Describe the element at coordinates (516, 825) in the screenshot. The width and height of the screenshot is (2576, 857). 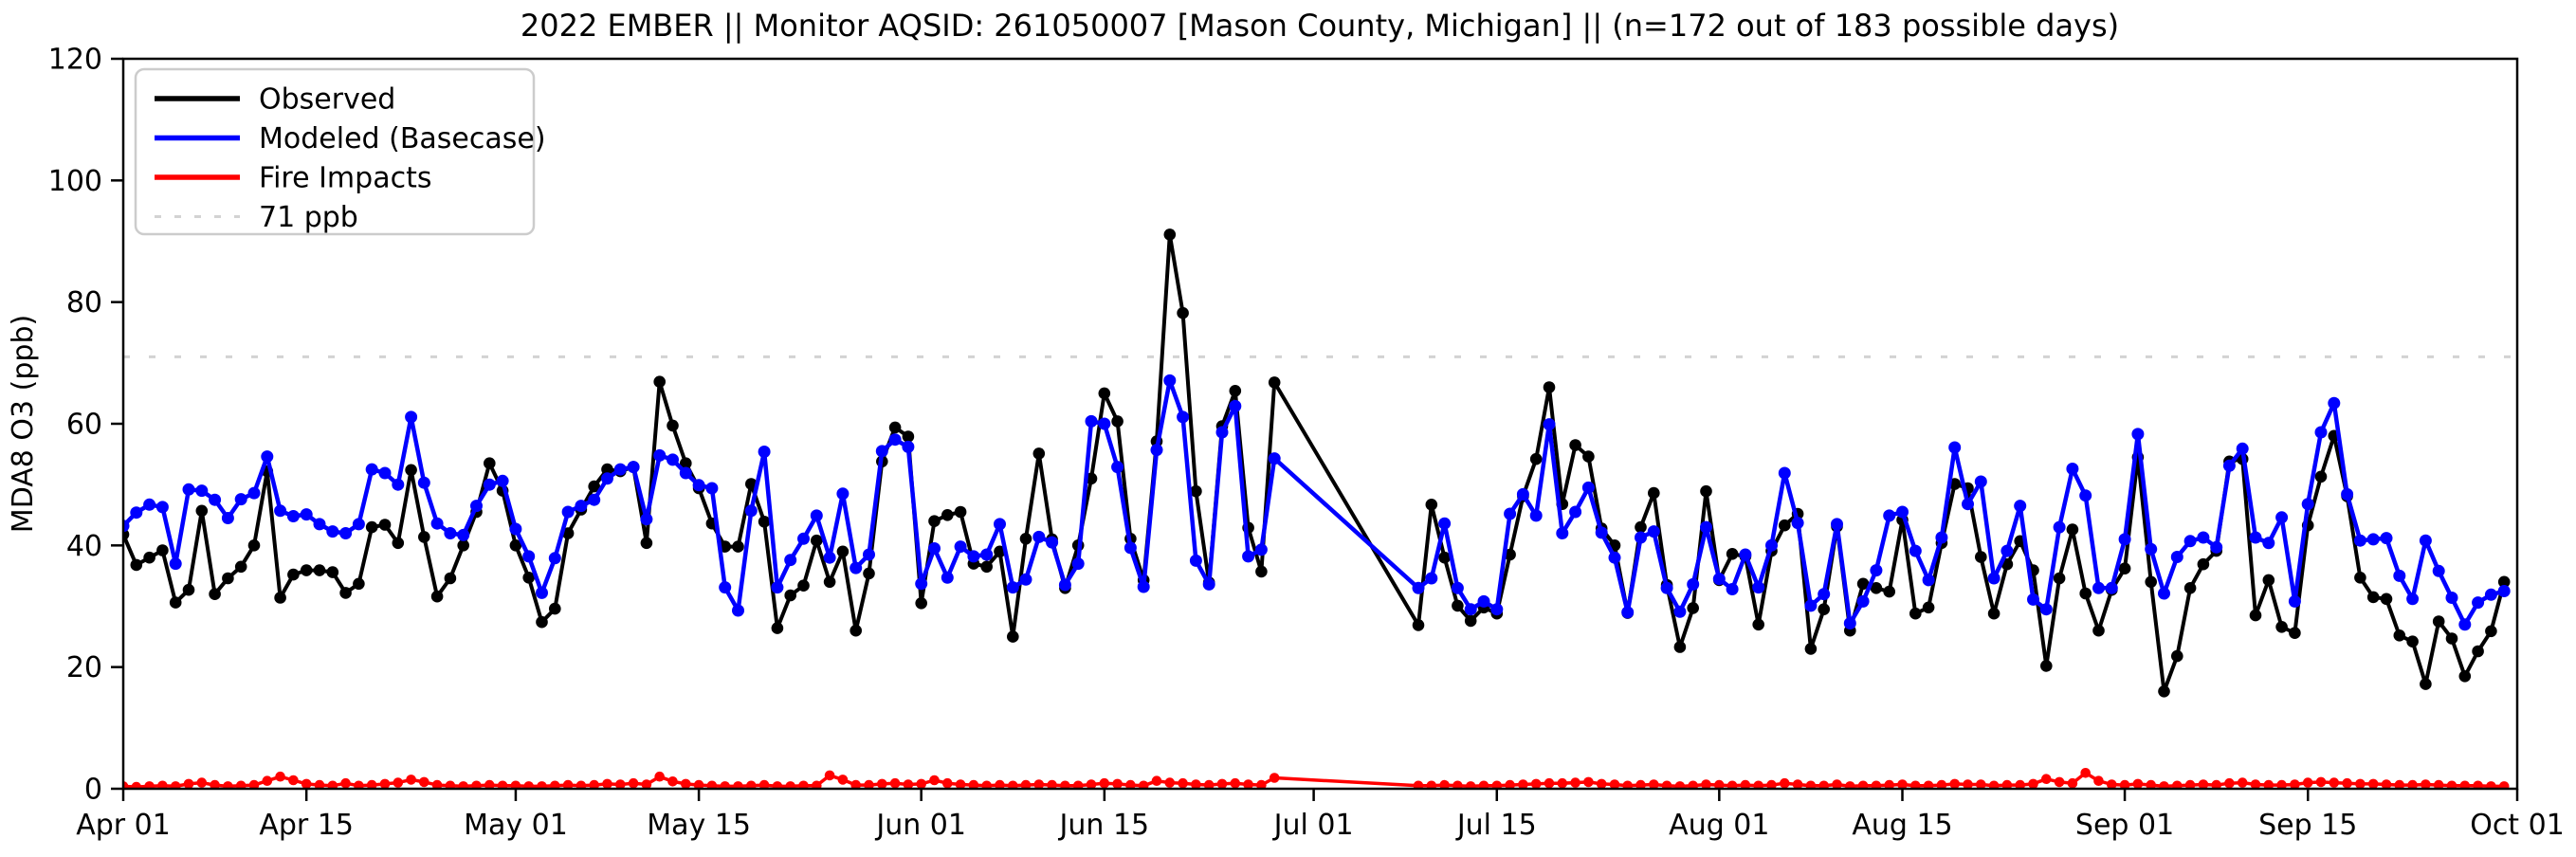
I see `x-tick-label: May 01` at that location.